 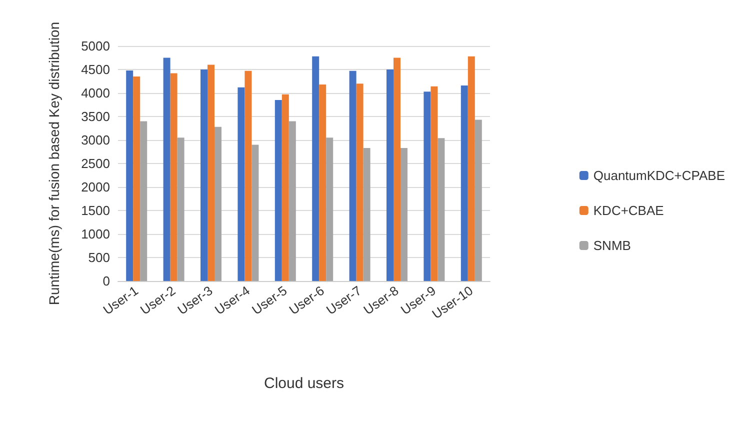 I want to click on y-axis-title: Runtime(ms) for fusion based Key distribution, so click(x=54, y=164).